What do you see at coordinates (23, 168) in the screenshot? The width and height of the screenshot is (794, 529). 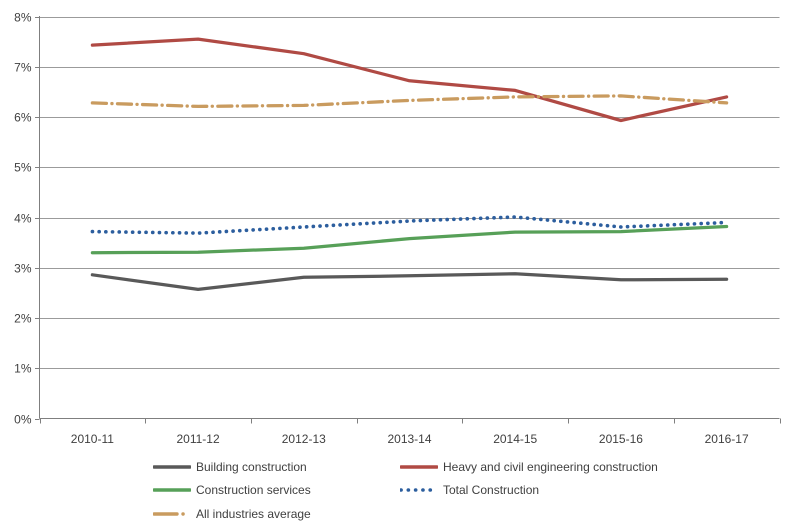 I see `y-axis-label: 5%` at bounding box center [23, 168].